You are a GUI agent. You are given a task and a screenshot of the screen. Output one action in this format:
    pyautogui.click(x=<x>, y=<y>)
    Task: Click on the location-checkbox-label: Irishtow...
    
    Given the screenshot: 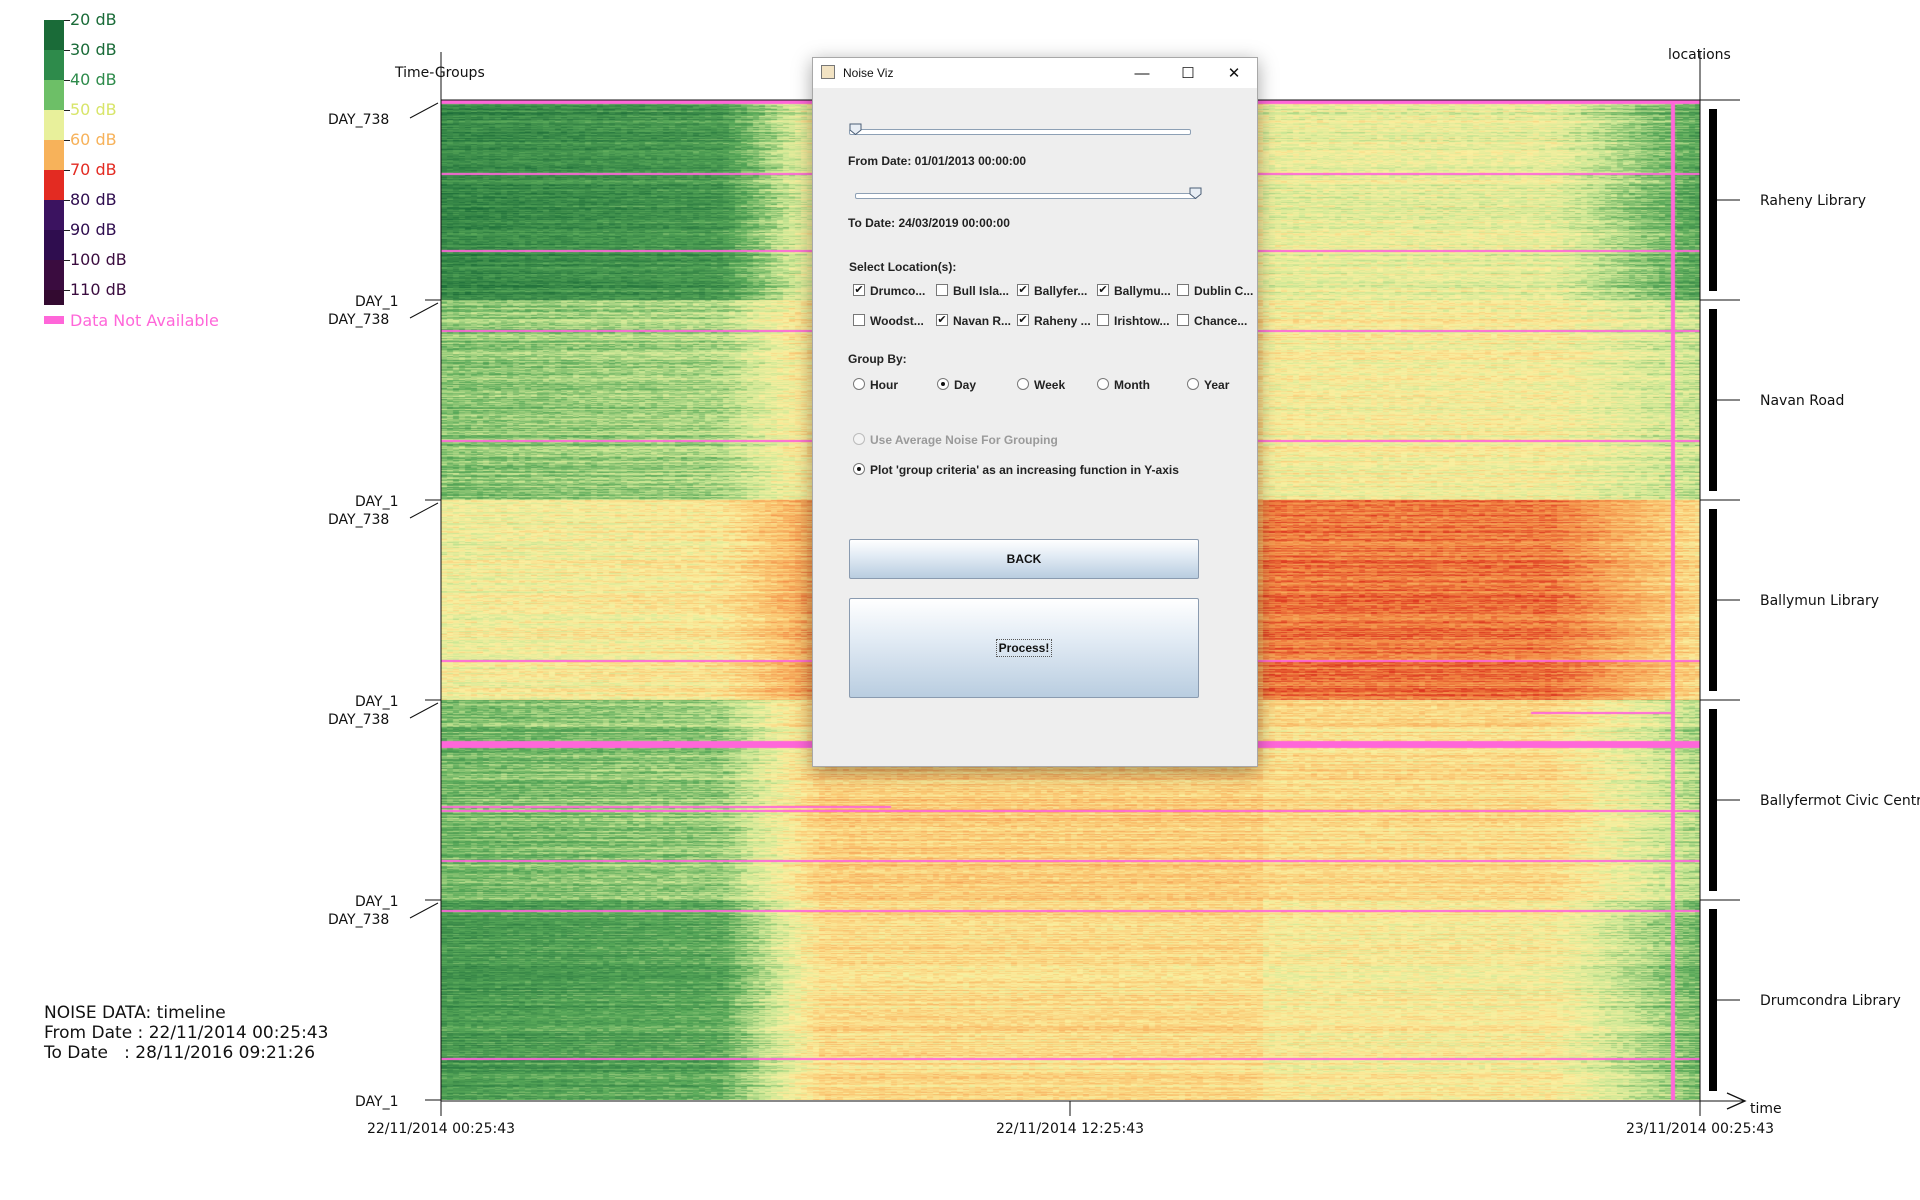 What is the action you would take?
    pyautogui.click(x=1142, y=321)
    